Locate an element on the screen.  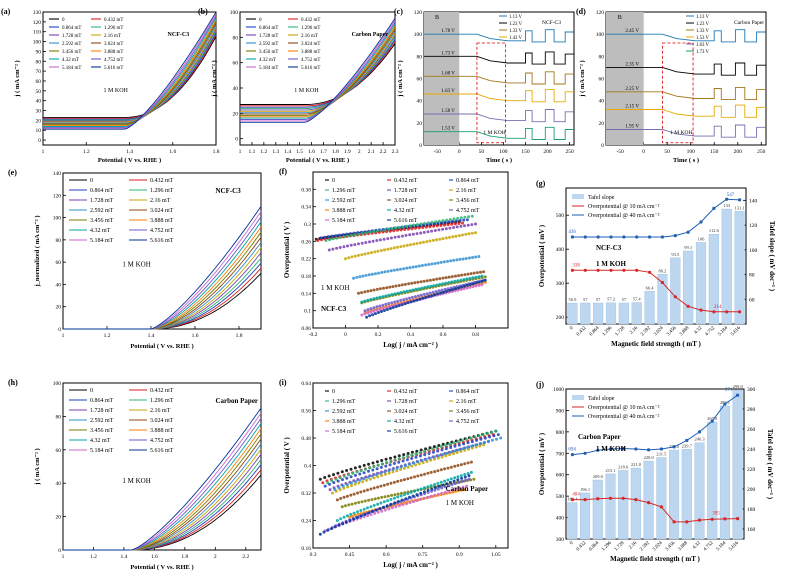
y-tick-label: 0.3 is located at coordinates (307, 225).